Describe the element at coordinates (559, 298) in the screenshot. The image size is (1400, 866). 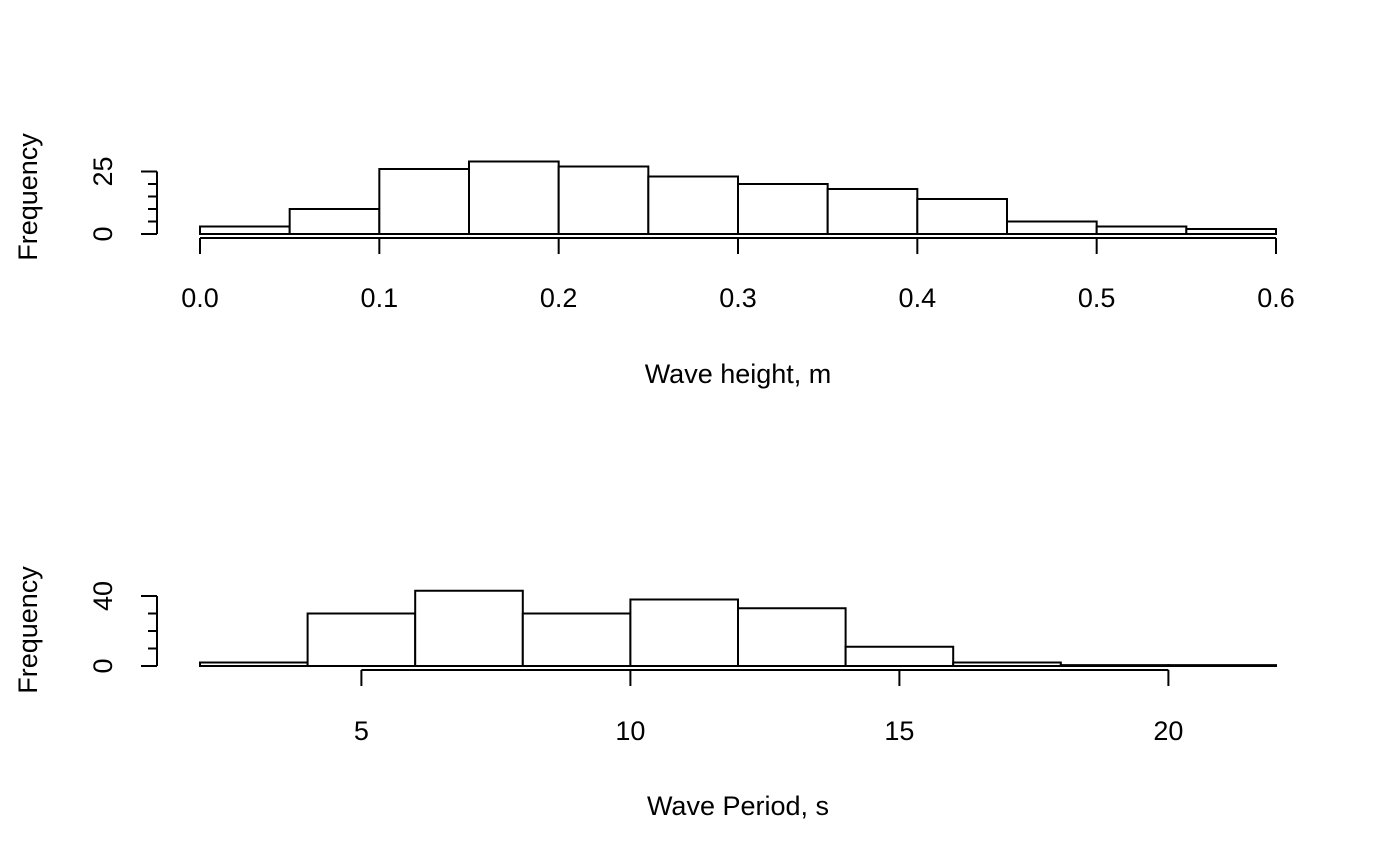
I see `x-tick-label: 0.2` at that location.